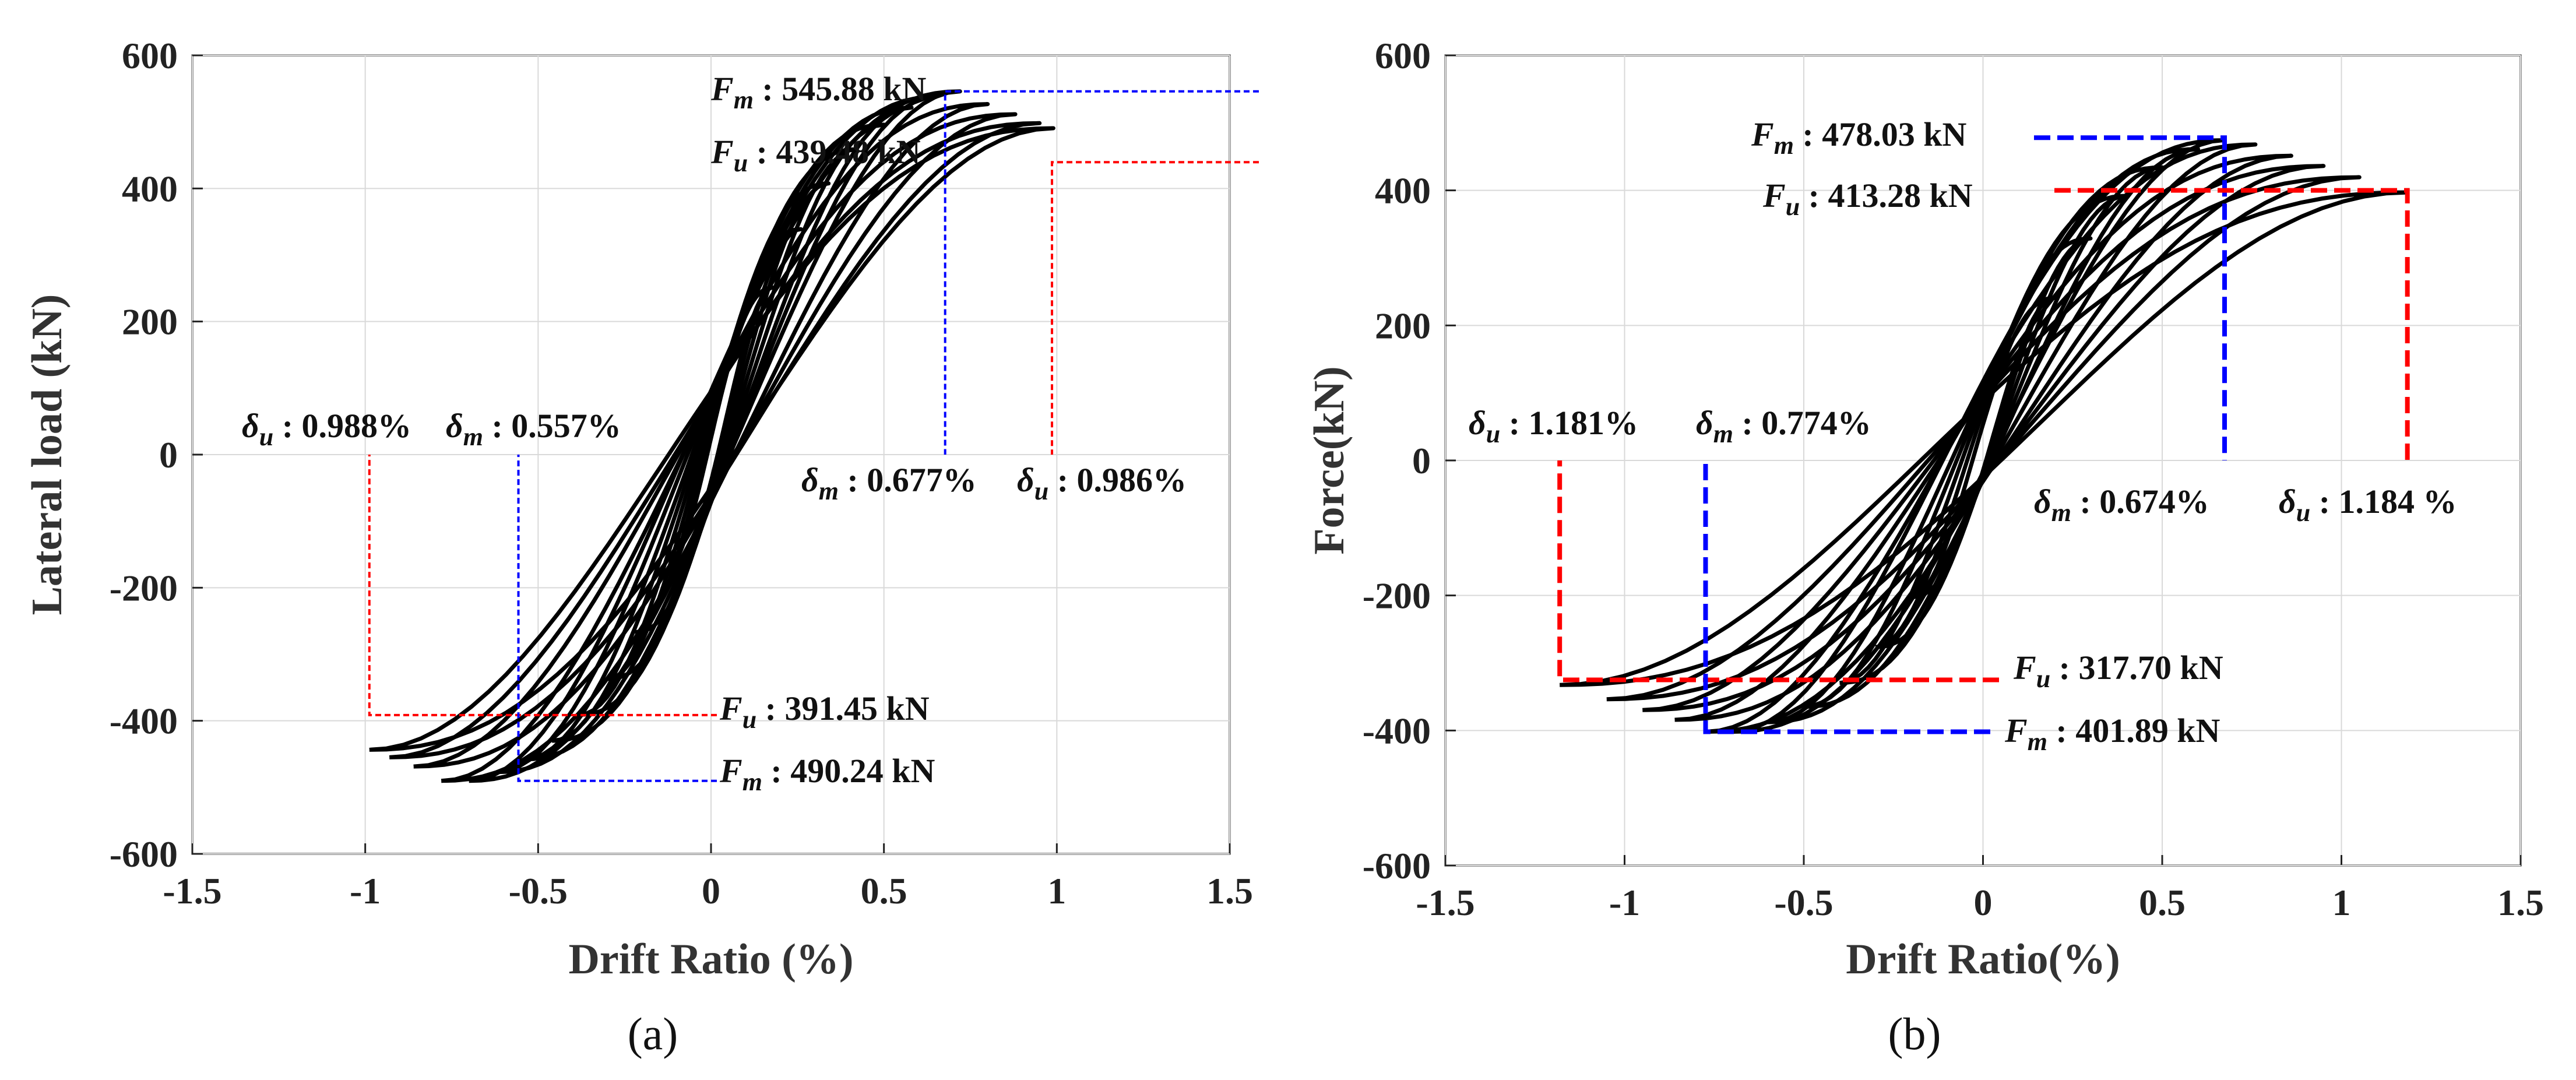  I want to click on force-annotation: Fm : 490.24 kN, so click(827, 774).